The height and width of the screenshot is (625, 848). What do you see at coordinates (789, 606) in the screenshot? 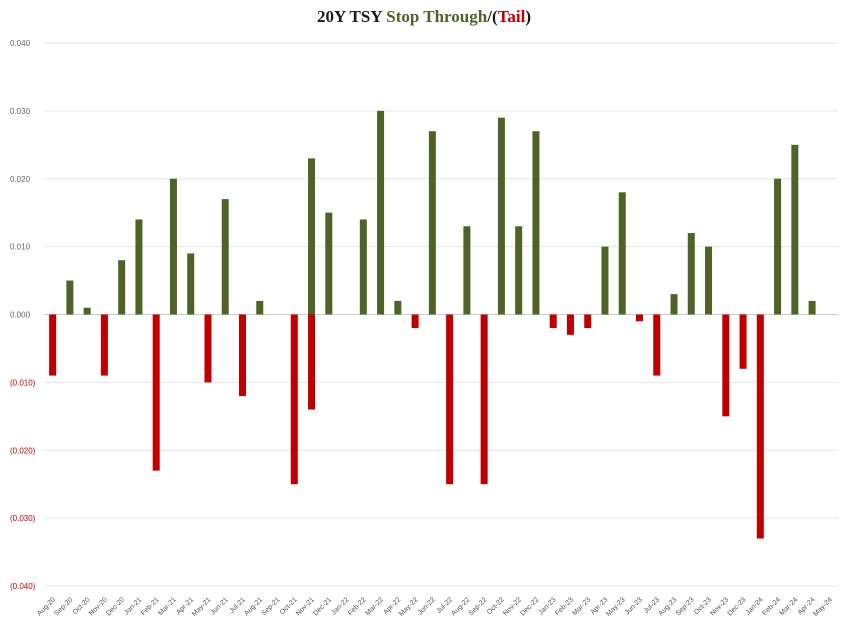
I see `x-tick-label: Mar-24` at bounding box center [789, 606].